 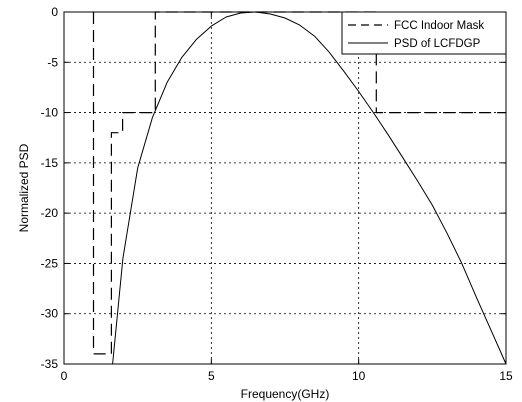 What do you see at coordinates (64, 376) in the screenshot?
I see `x-tick-label: 0` at bounding box center [64, 376].